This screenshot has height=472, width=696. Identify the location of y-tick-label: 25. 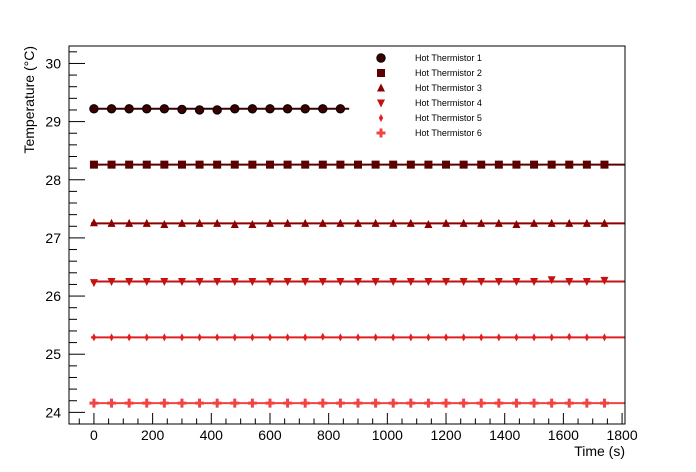
(53, 354).